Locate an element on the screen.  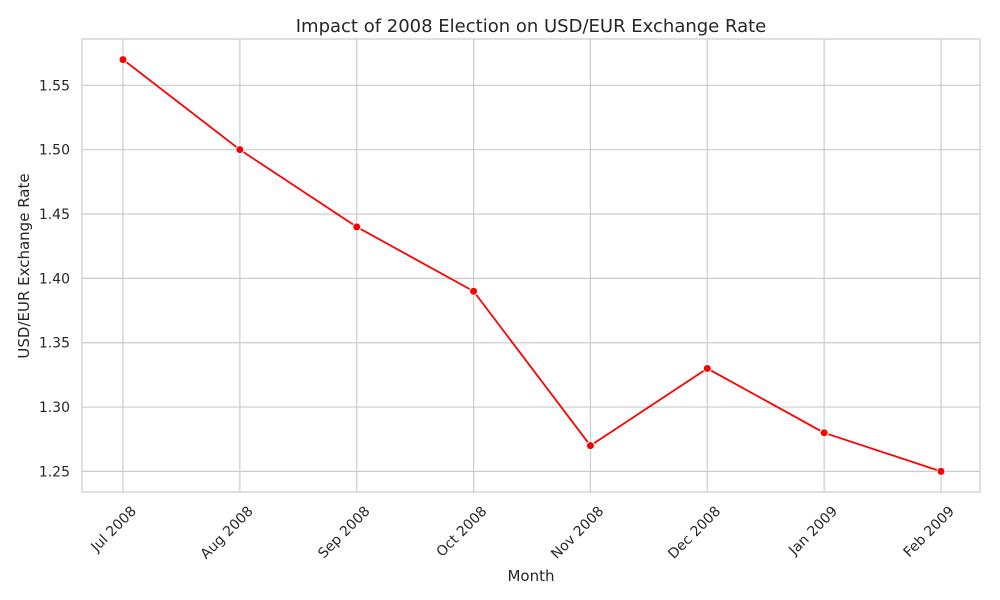
x-tick-label: Jan 2009 is located at coordinates (813, 532).